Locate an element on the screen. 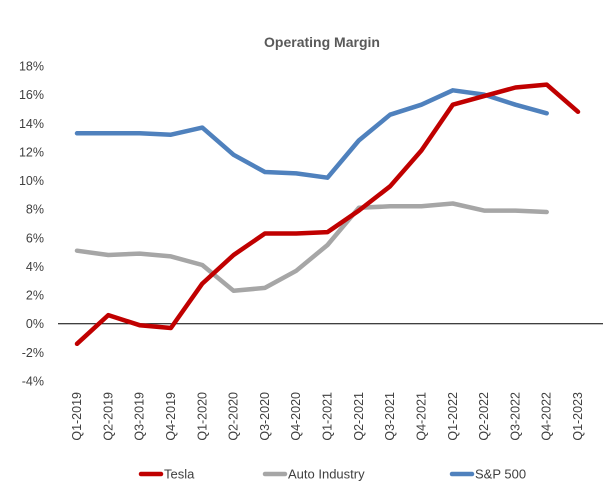  x-tick-label: Q4-2019 is located at coordinates (171, 416).